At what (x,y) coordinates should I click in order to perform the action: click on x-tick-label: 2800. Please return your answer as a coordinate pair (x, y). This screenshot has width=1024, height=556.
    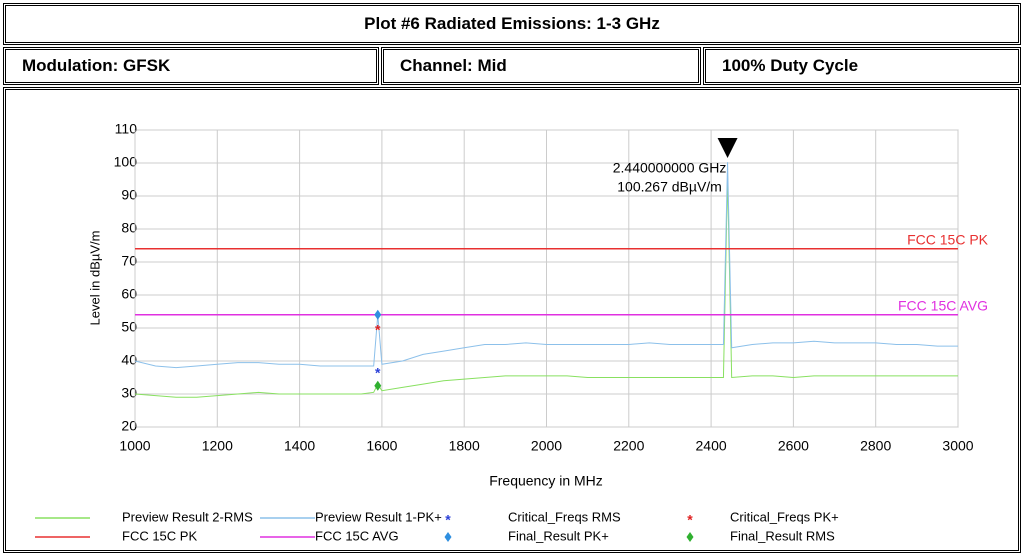
    Looking at the image, I should click on (875, 446).